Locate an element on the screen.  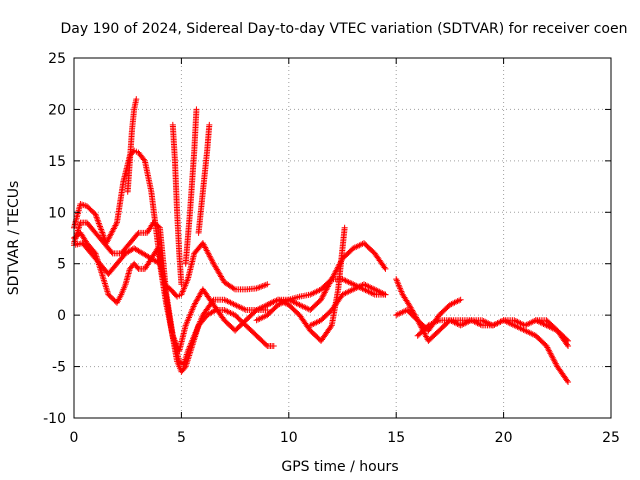
series-s15 is located at coordinates (552, 330).